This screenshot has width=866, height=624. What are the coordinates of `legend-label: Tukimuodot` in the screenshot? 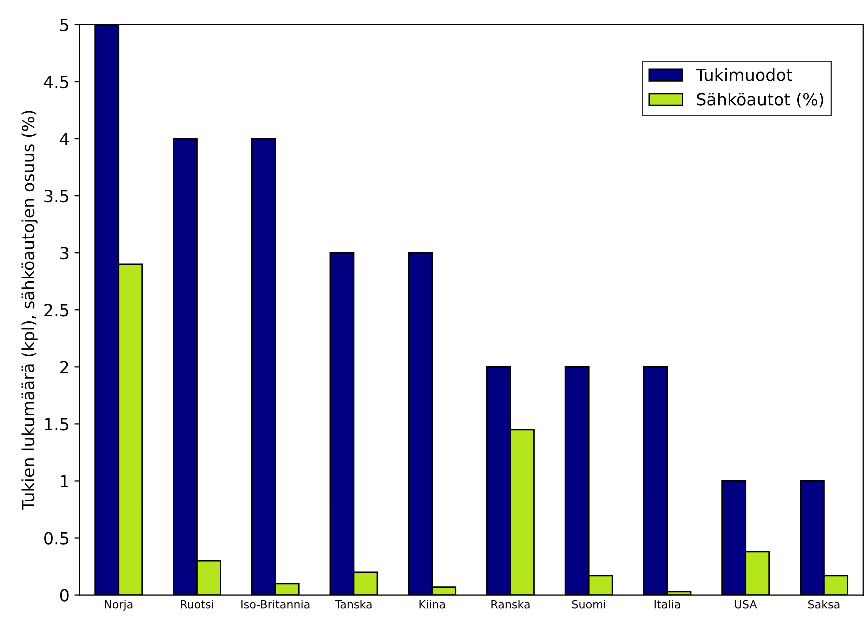 It's located at (744, 75).